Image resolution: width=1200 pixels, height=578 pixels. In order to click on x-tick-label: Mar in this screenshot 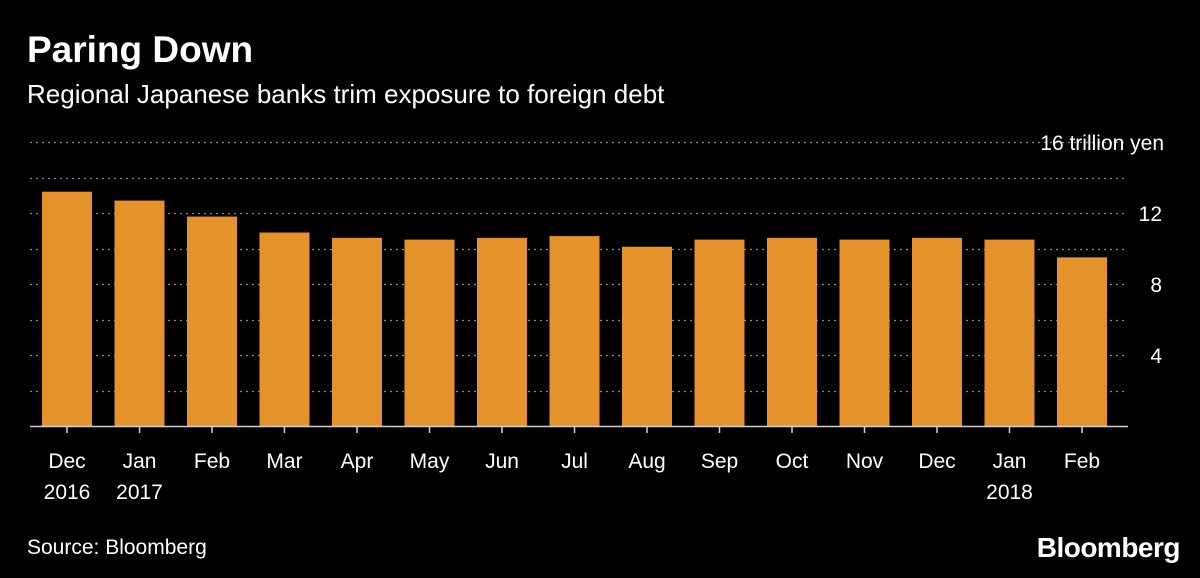, I will do `click(284, 461)`.